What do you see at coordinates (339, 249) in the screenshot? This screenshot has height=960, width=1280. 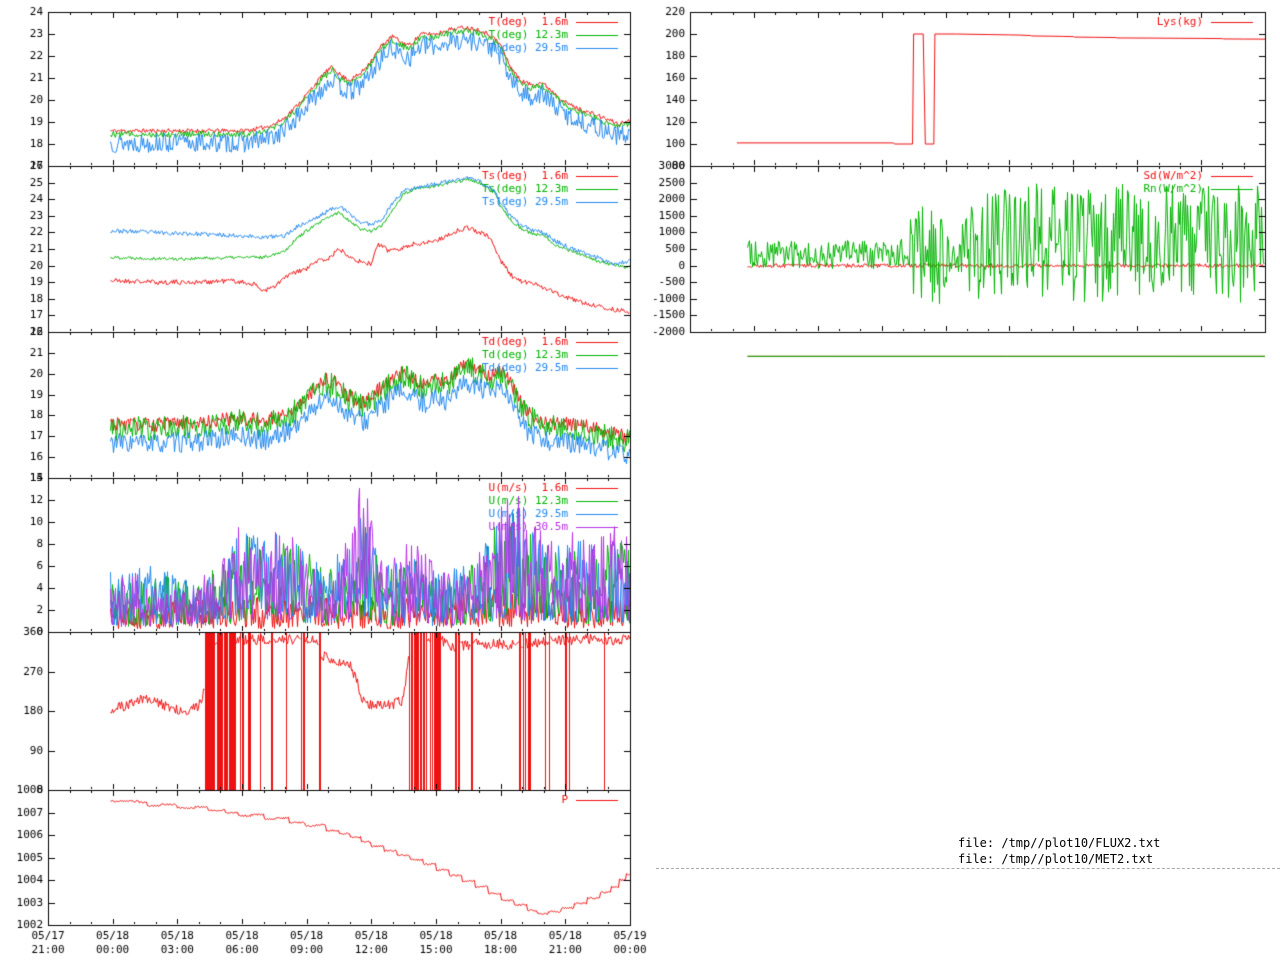 I see `panel-surface-temperature` at bounding box center [339, 249].